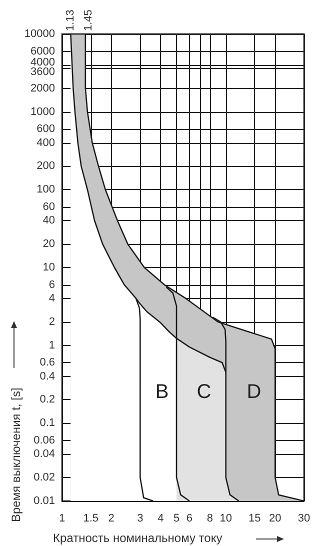 This screenshot has height=546, width=328. Describe the element at coordinates (304, 518) in the screenshot. I see `x-tick-label: 30` at that location.